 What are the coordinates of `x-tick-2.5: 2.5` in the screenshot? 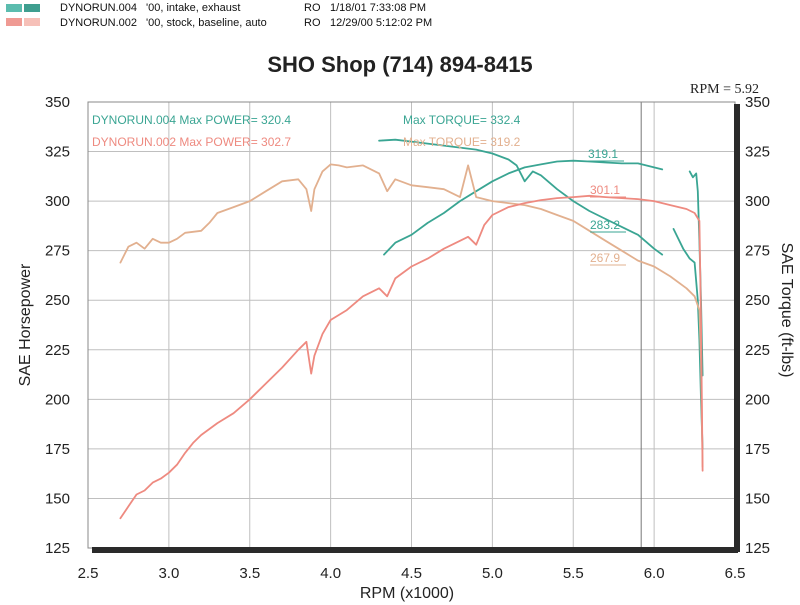 It's located at (88, 573).